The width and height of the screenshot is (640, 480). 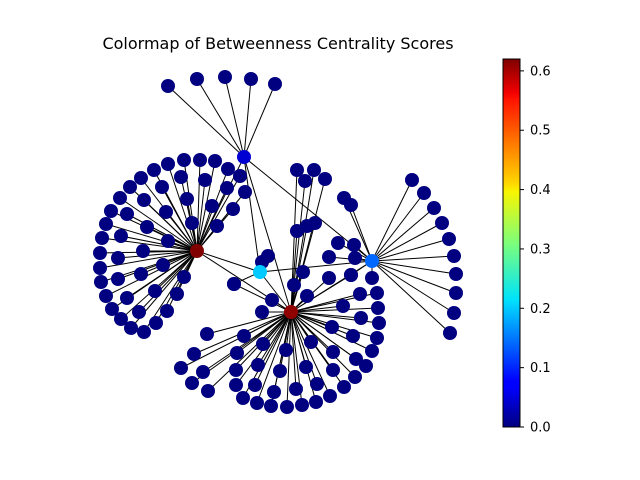 I want to click on colorbar-tick-label: 0.4, so click(x=540, y=190).